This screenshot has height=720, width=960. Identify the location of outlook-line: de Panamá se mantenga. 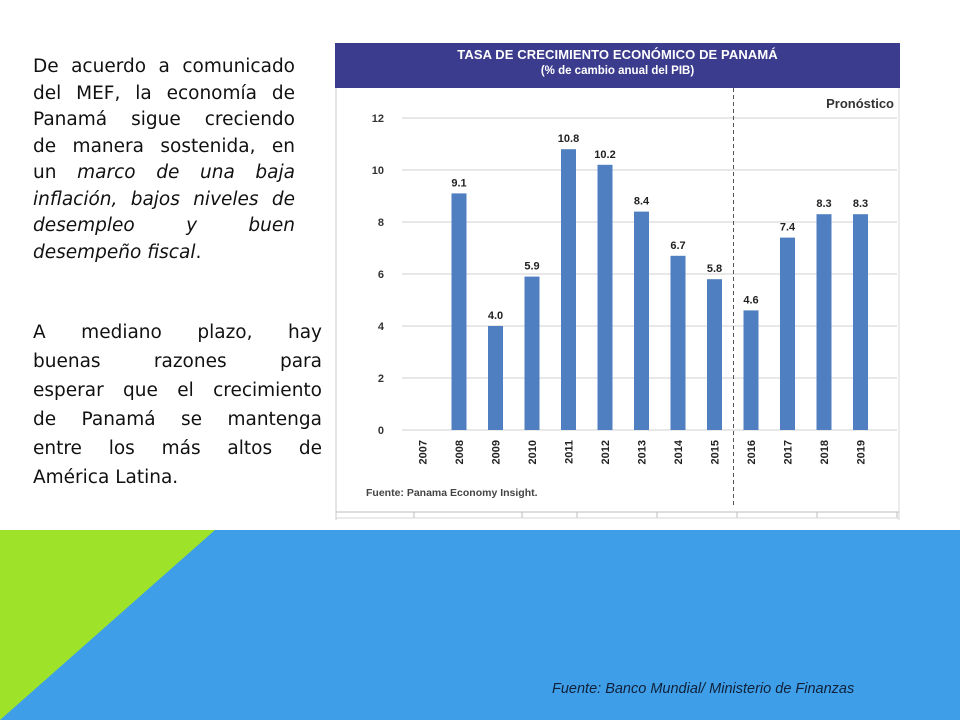
(177, 419).